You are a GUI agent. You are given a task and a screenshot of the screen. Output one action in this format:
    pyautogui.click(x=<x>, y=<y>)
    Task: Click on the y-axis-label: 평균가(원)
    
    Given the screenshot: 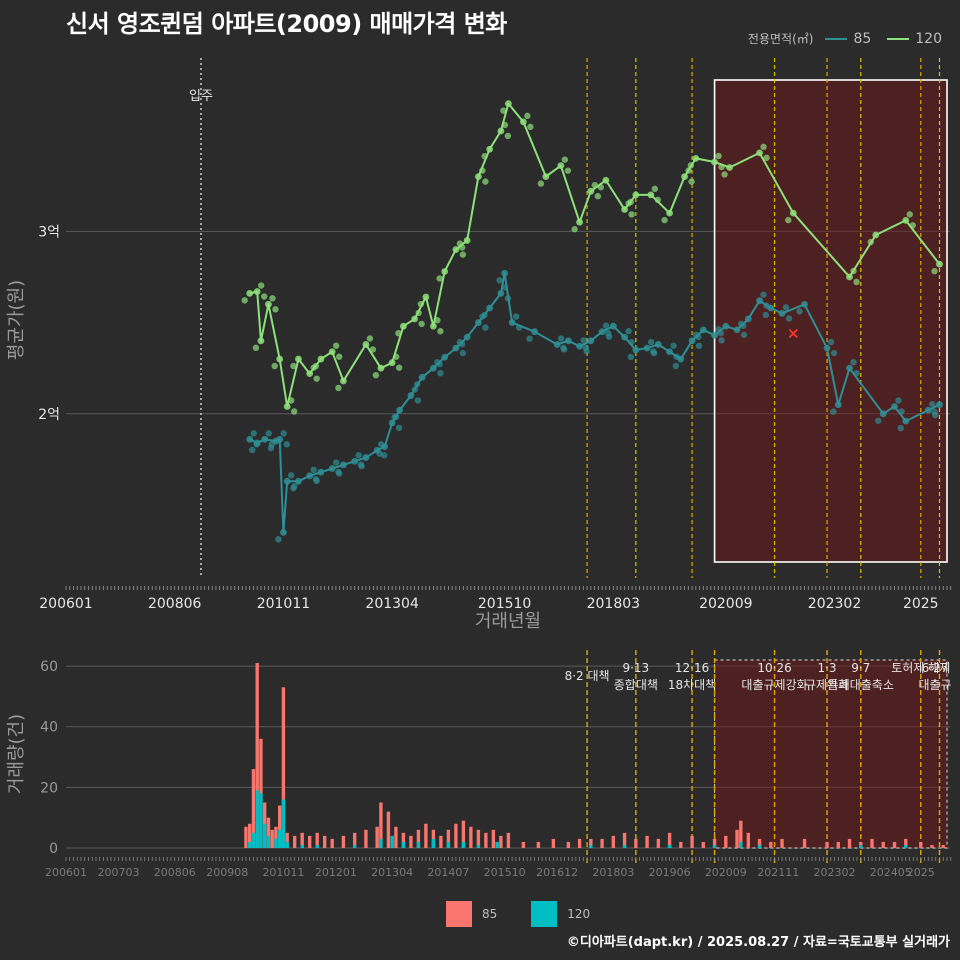 What is the action you would take?
    pyautogui.click(x=16, y=320)
    